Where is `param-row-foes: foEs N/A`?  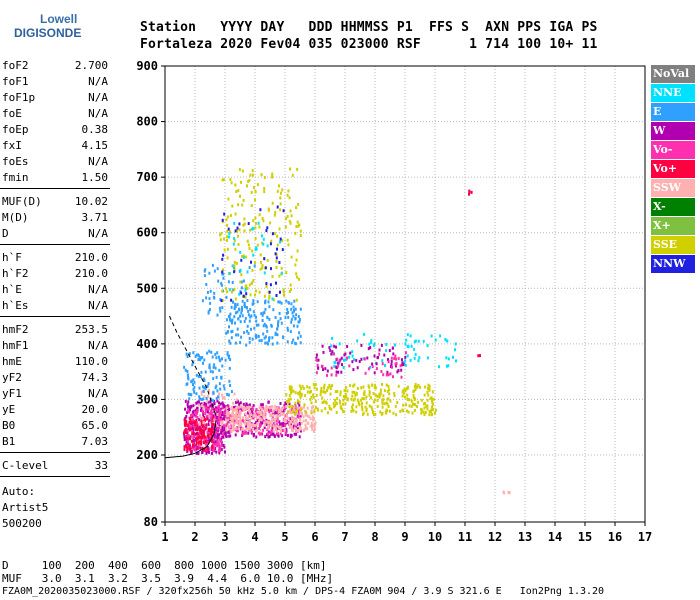
param-row-foes: foEs N/A is located at coordinates (55, 162).